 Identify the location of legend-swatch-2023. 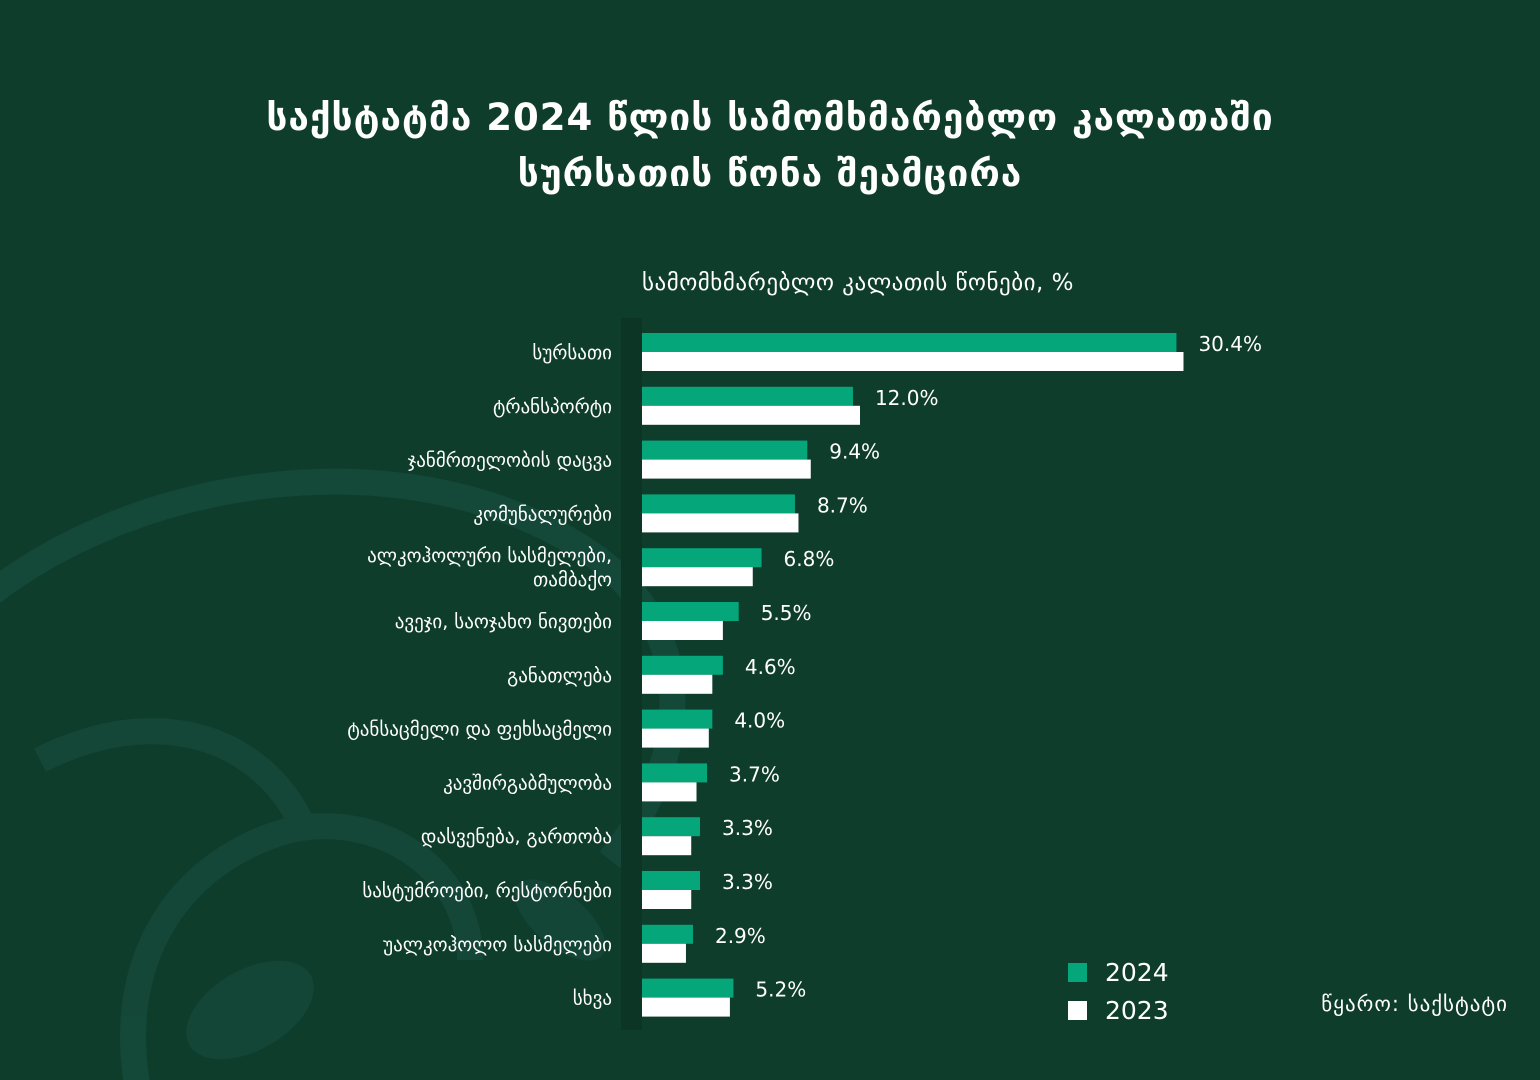
(1077, 1010).